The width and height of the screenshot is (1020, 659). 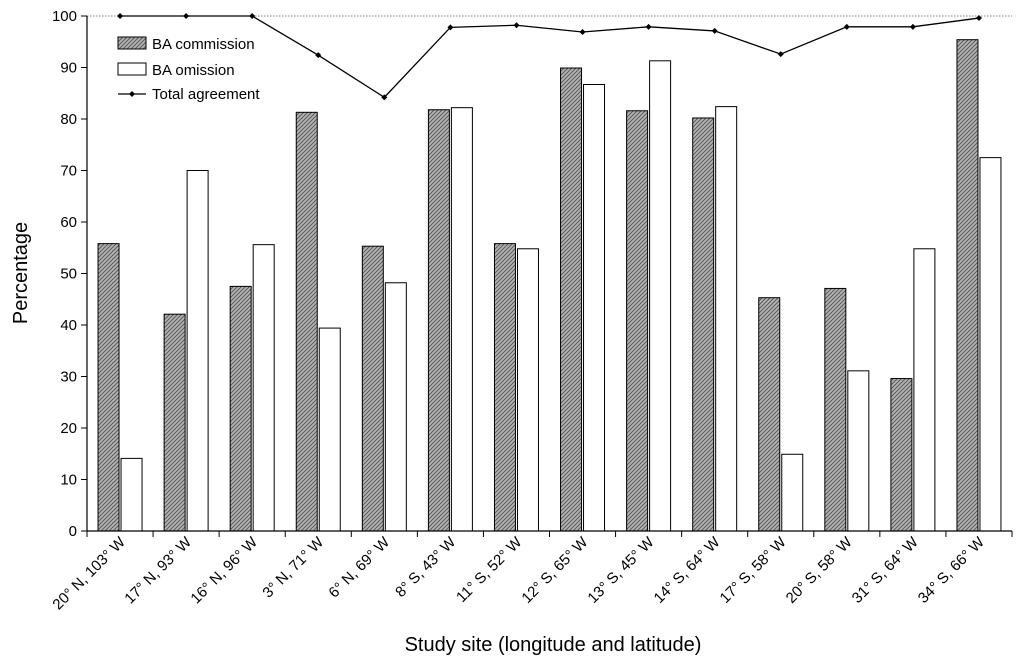 What do you see at coordinates (293, 567) in the screenshot?
I see `x-tick-label: 3° N, 71° W` at bounding box center [293, 567].